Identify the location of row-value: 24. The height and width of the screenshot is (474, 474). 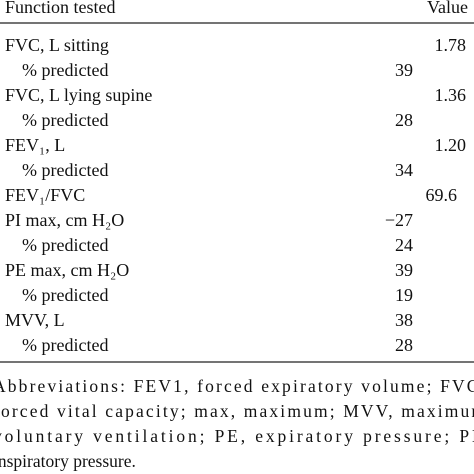
(404, 245).